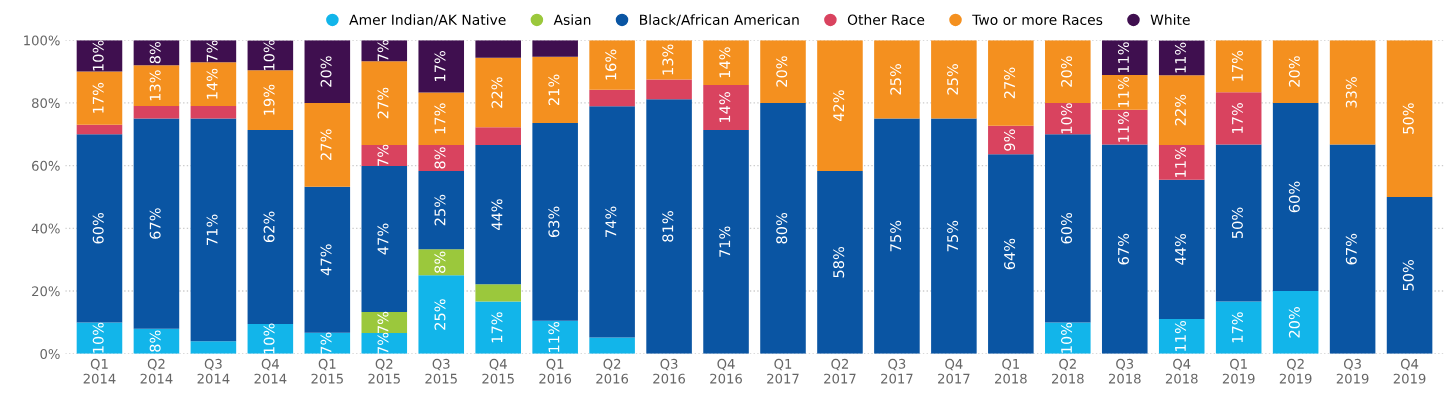 Image resolution: width=1451 pixels, height=402 pixels. What do you see at coordinates (1170, 20) in the screenshot?
I see `legend-label: White` at bounding box center [1170, 20].